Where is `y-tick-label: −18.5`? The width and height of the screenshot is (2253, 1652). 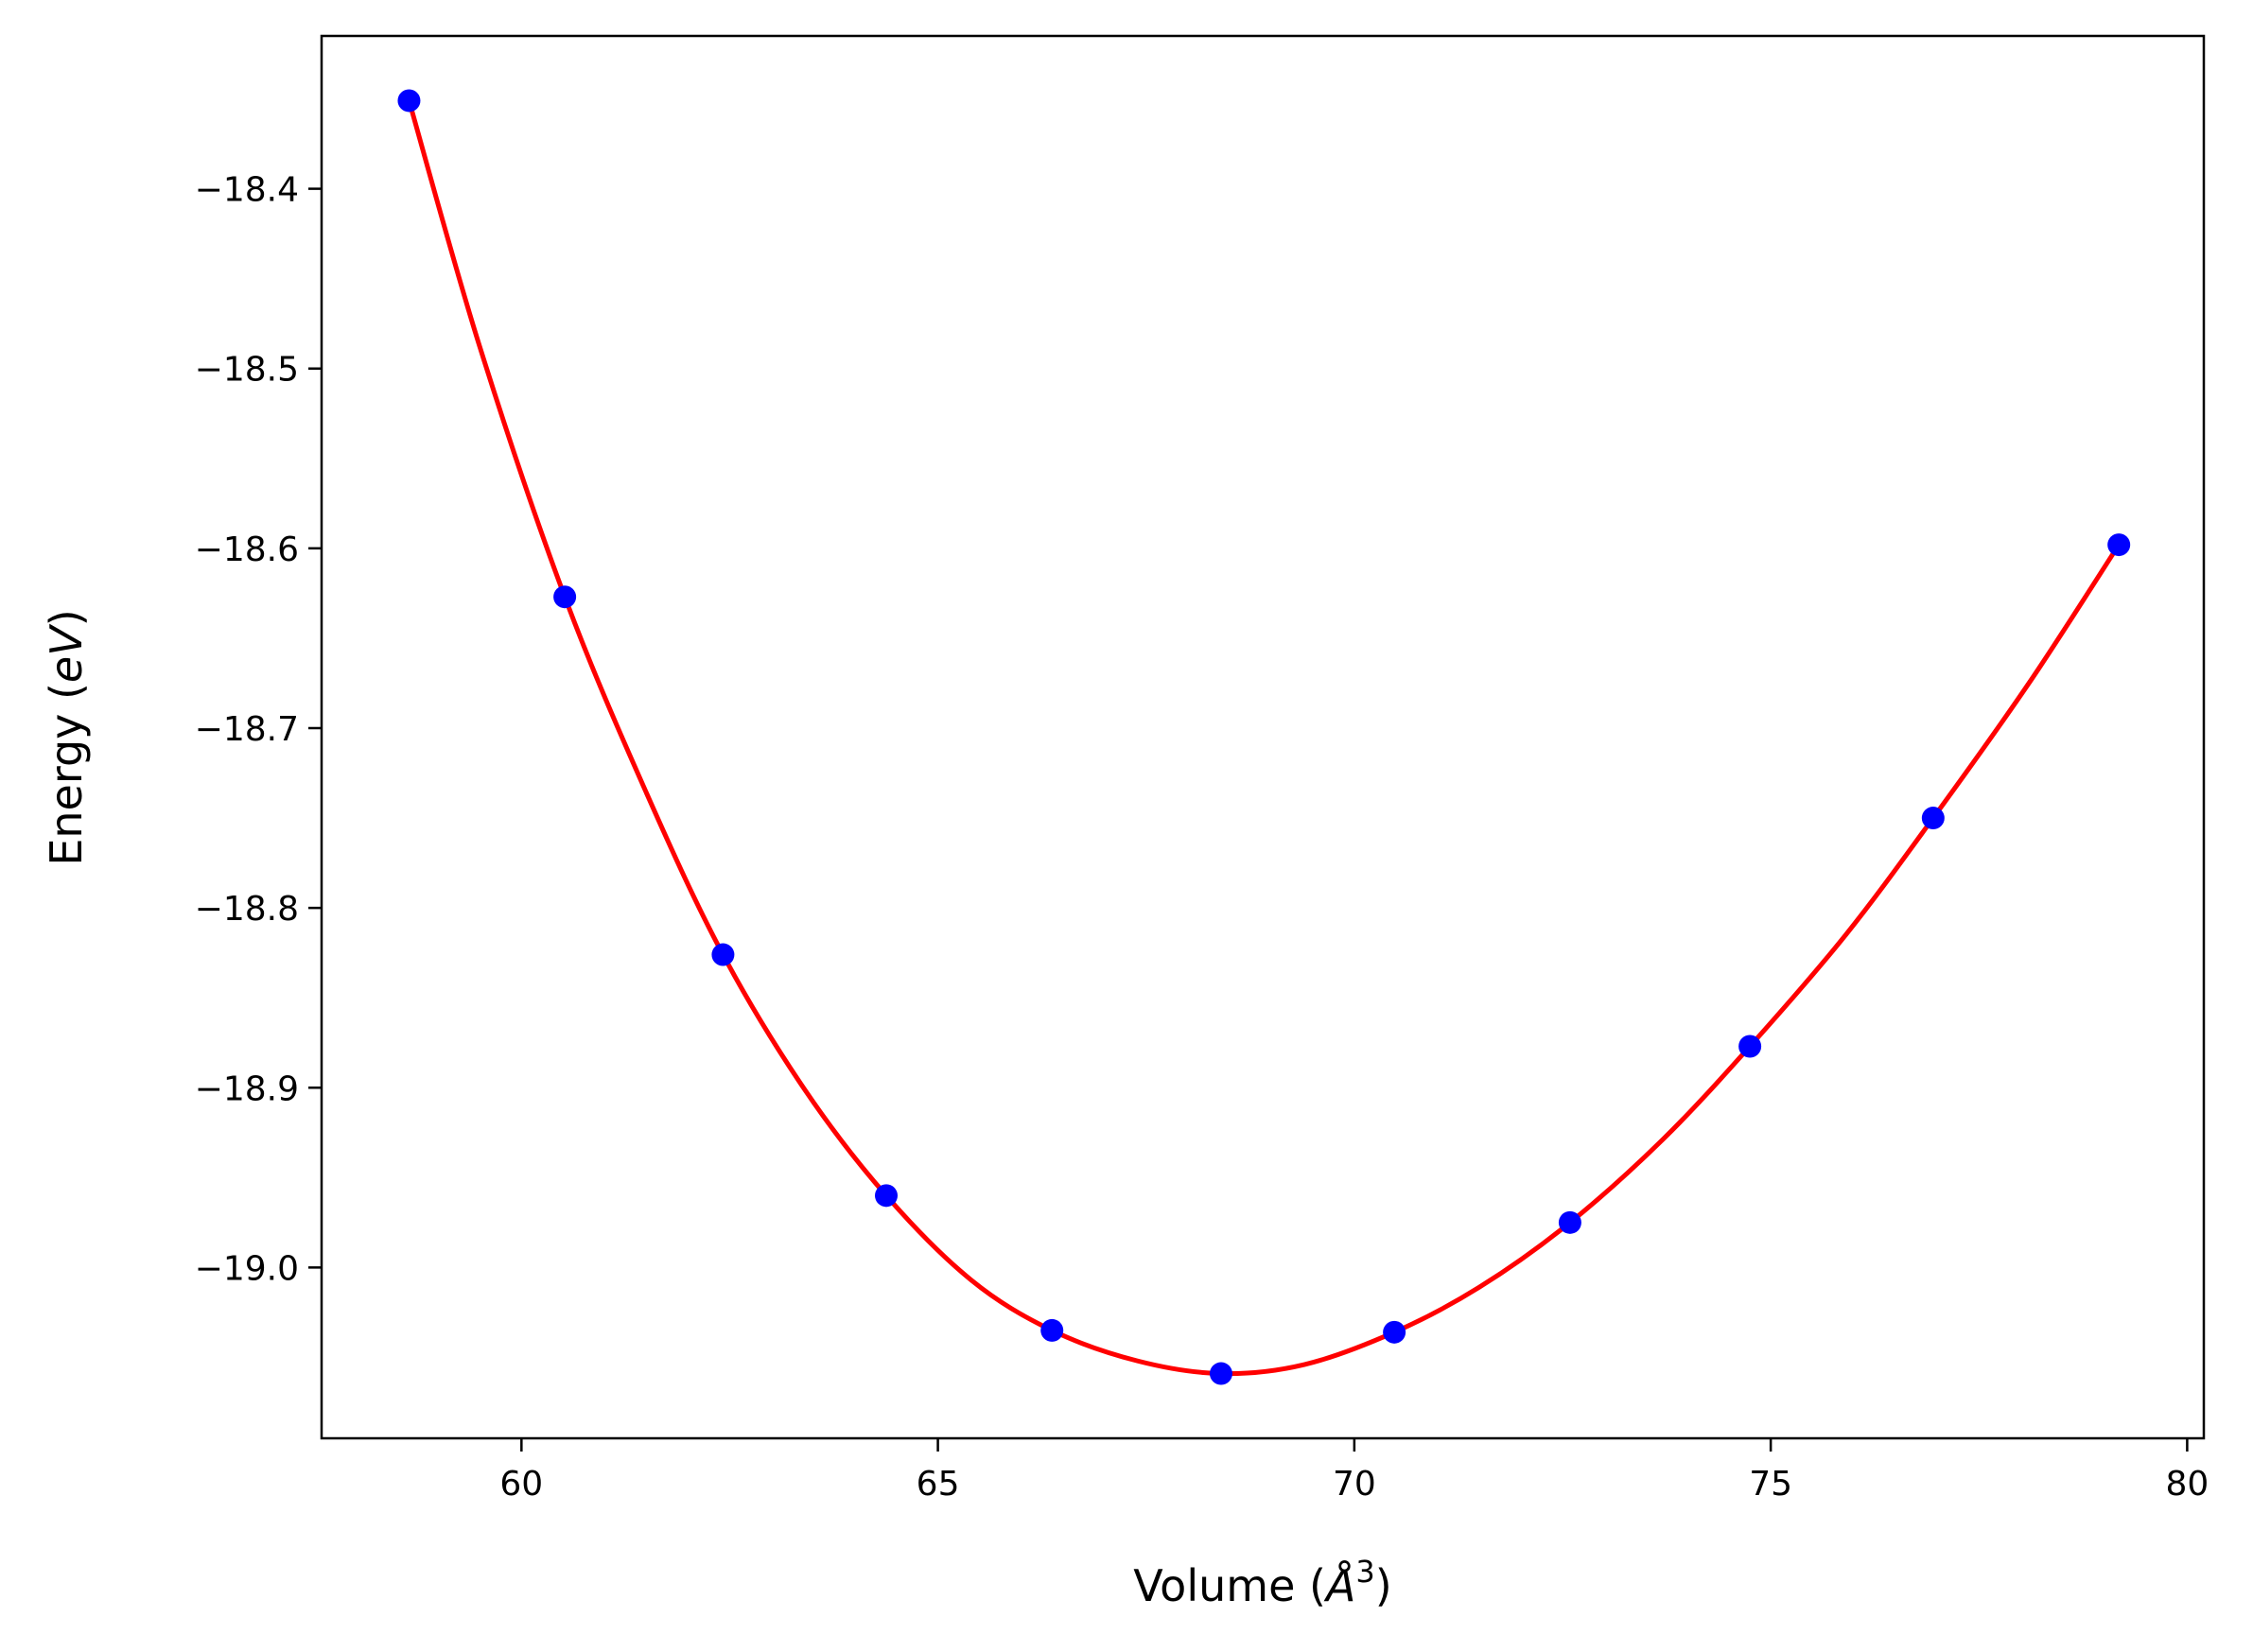
y-tick-label: −18.5 is located at coordinates (247, 371).